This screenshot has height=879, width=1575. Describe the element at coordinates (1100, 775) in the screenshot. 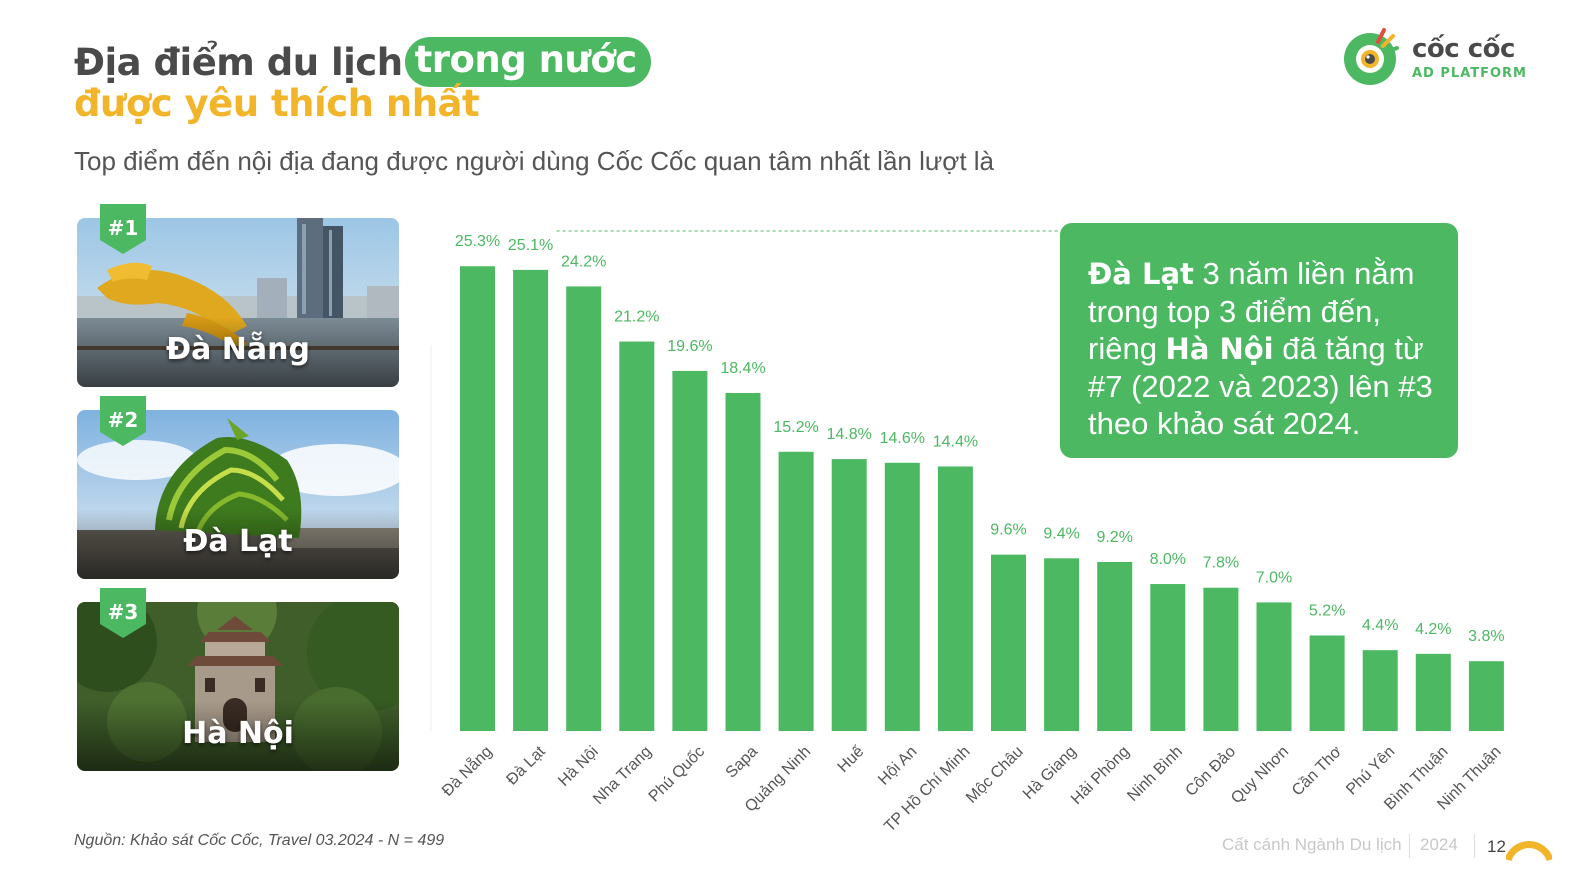

I see `category-tick-label: Hải Phòng` at that location.